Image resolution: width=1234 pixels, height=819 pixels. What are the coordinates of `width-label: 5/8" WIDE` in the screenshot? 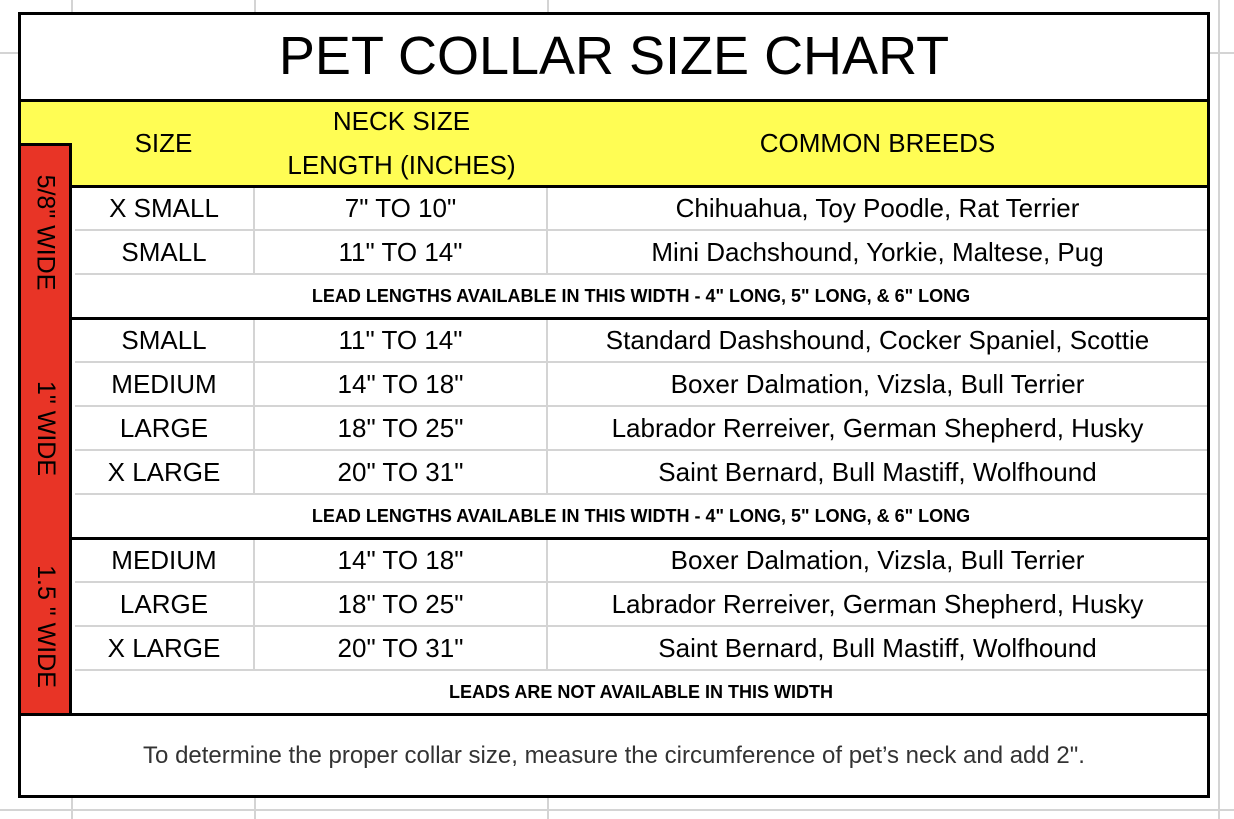 It's located at (45, 232).